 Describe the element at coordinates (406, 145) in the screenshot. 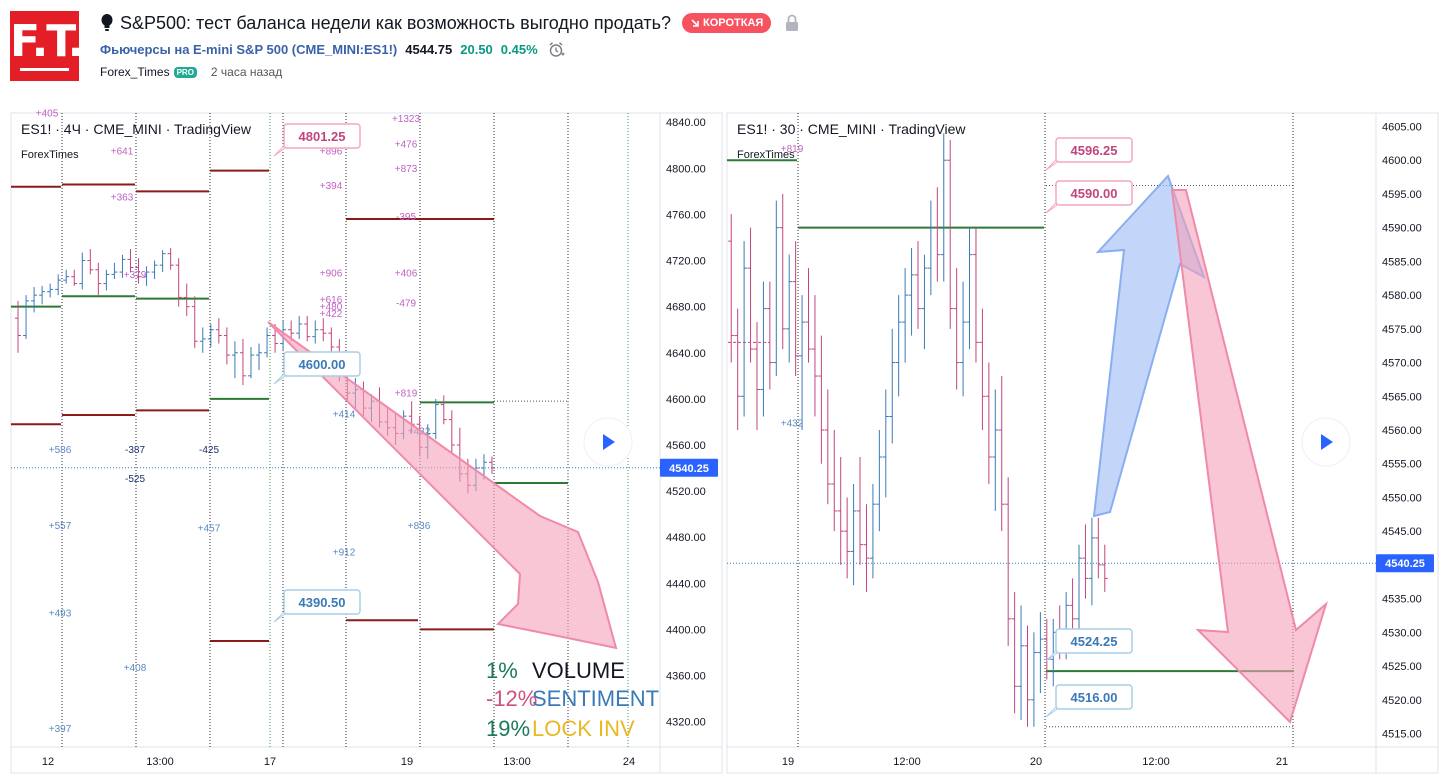

I see `volume-profile-label: +476` at that location.